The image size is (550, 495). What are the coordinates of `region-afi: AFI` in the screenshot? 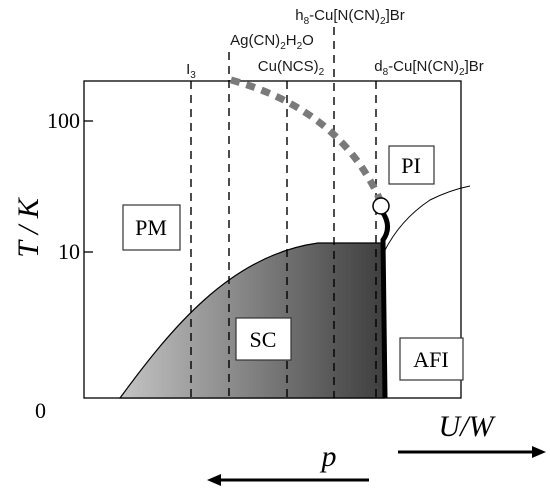 It's located at (431, 359).